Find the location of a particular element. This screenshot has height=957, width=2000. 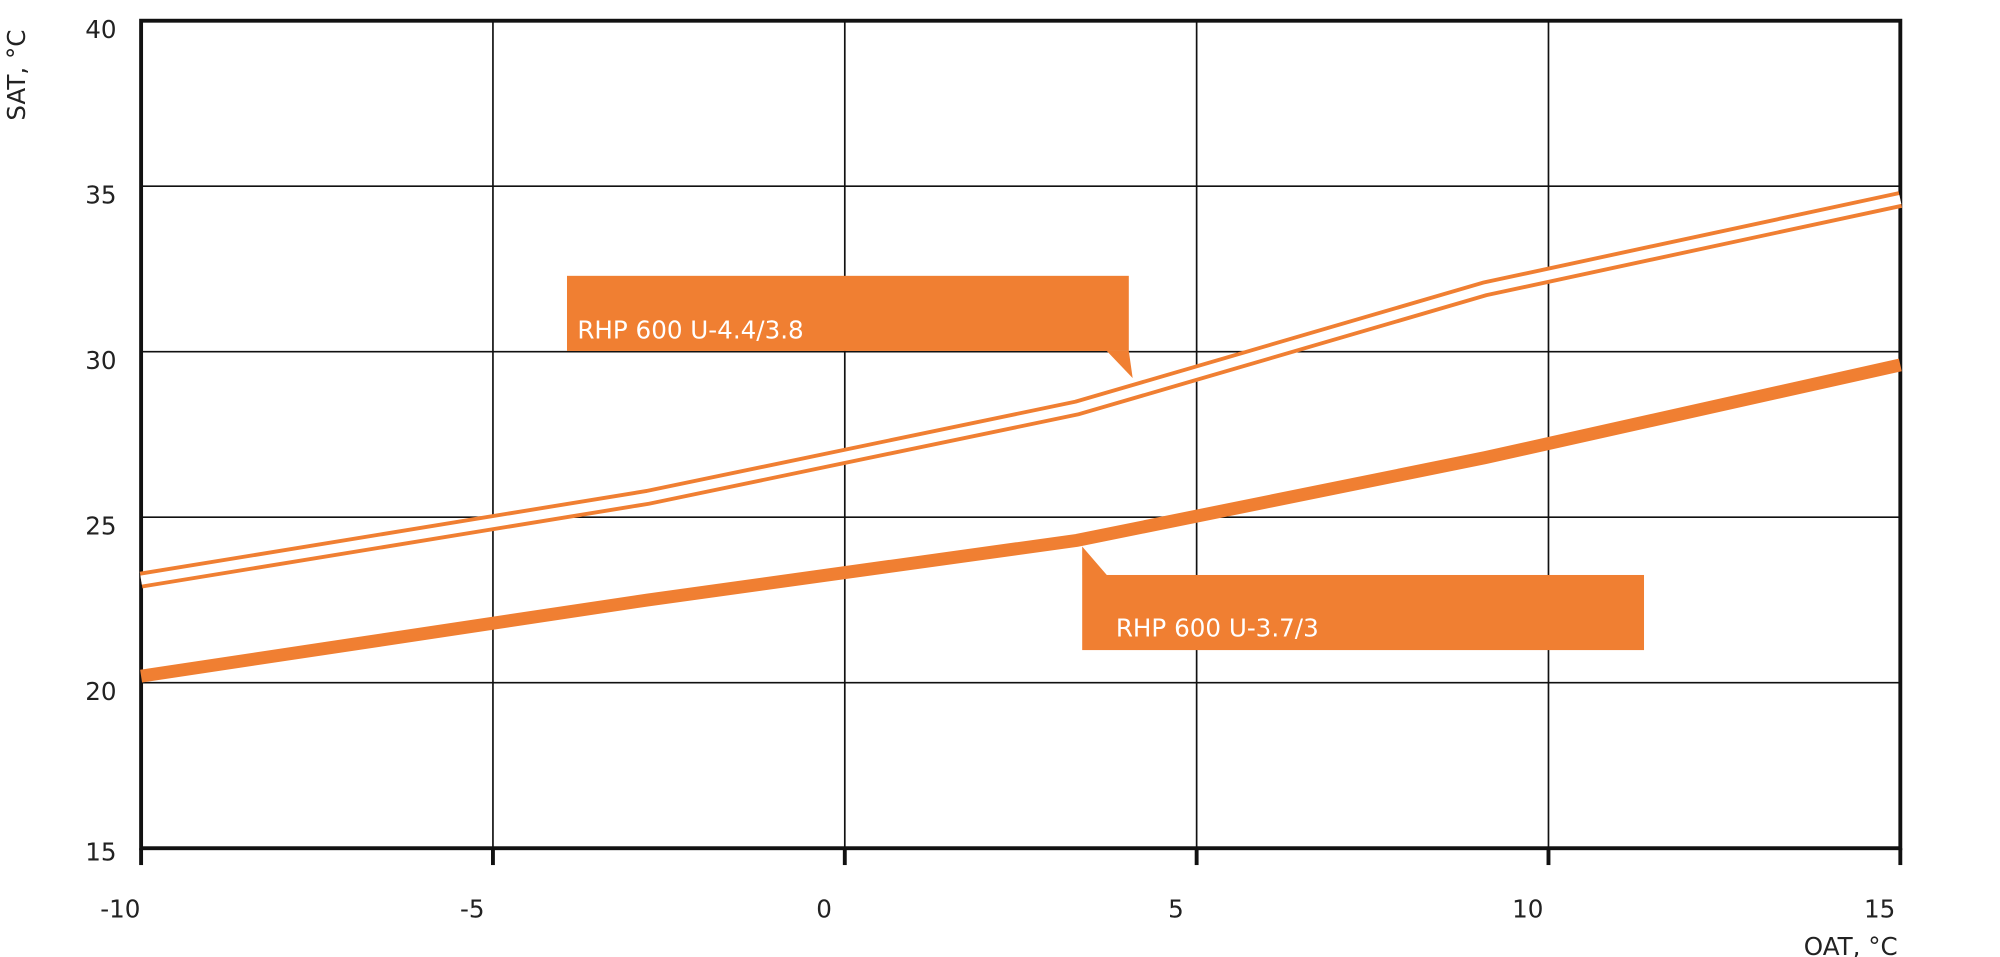

x-tick-label: 15 is located at coordinates (1879, 908).